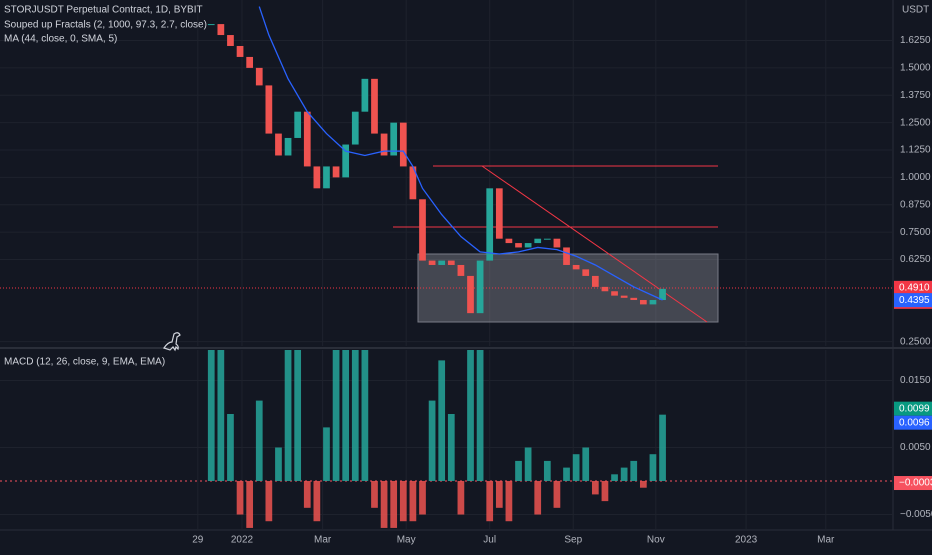  Describe the element at coordinates (172, 342) in the screenshot. I see `logo` at that location.